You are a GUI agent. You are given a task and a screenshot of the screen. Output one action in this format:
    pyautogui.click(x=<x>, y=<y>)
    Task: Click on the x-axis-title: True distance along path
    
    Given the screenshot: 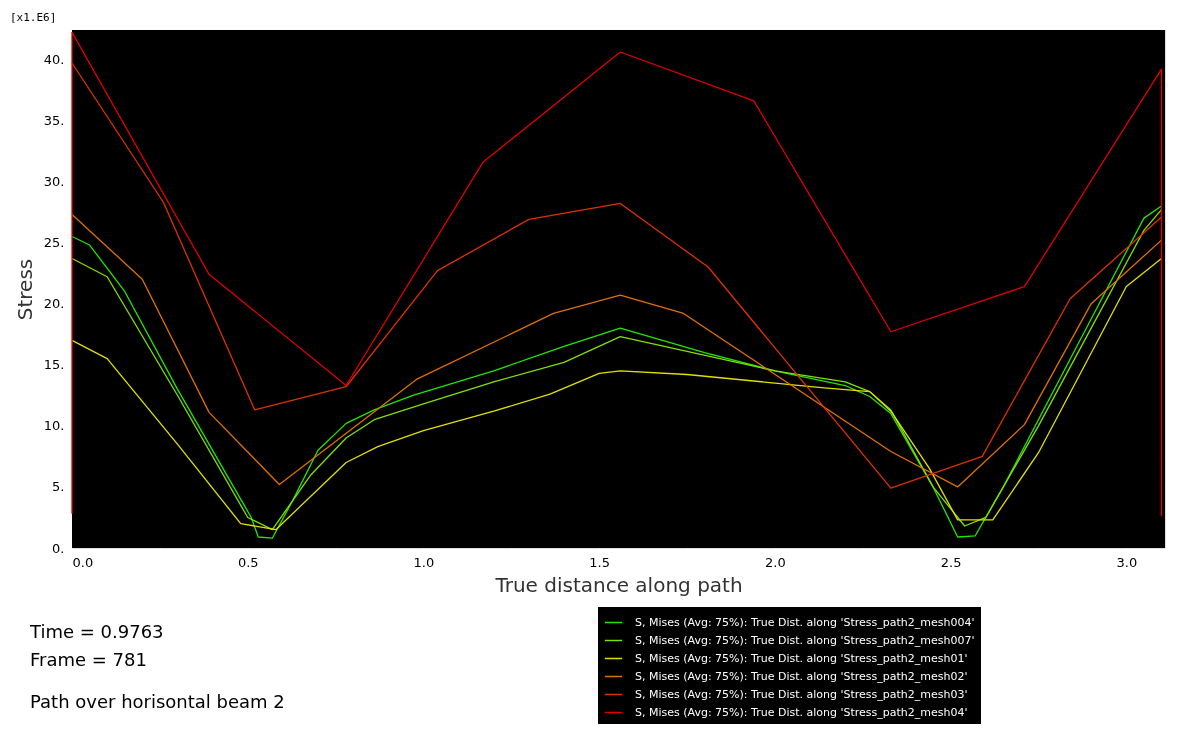 What is the action you would take?
    pyautogui.click(x=618, y=584)
    